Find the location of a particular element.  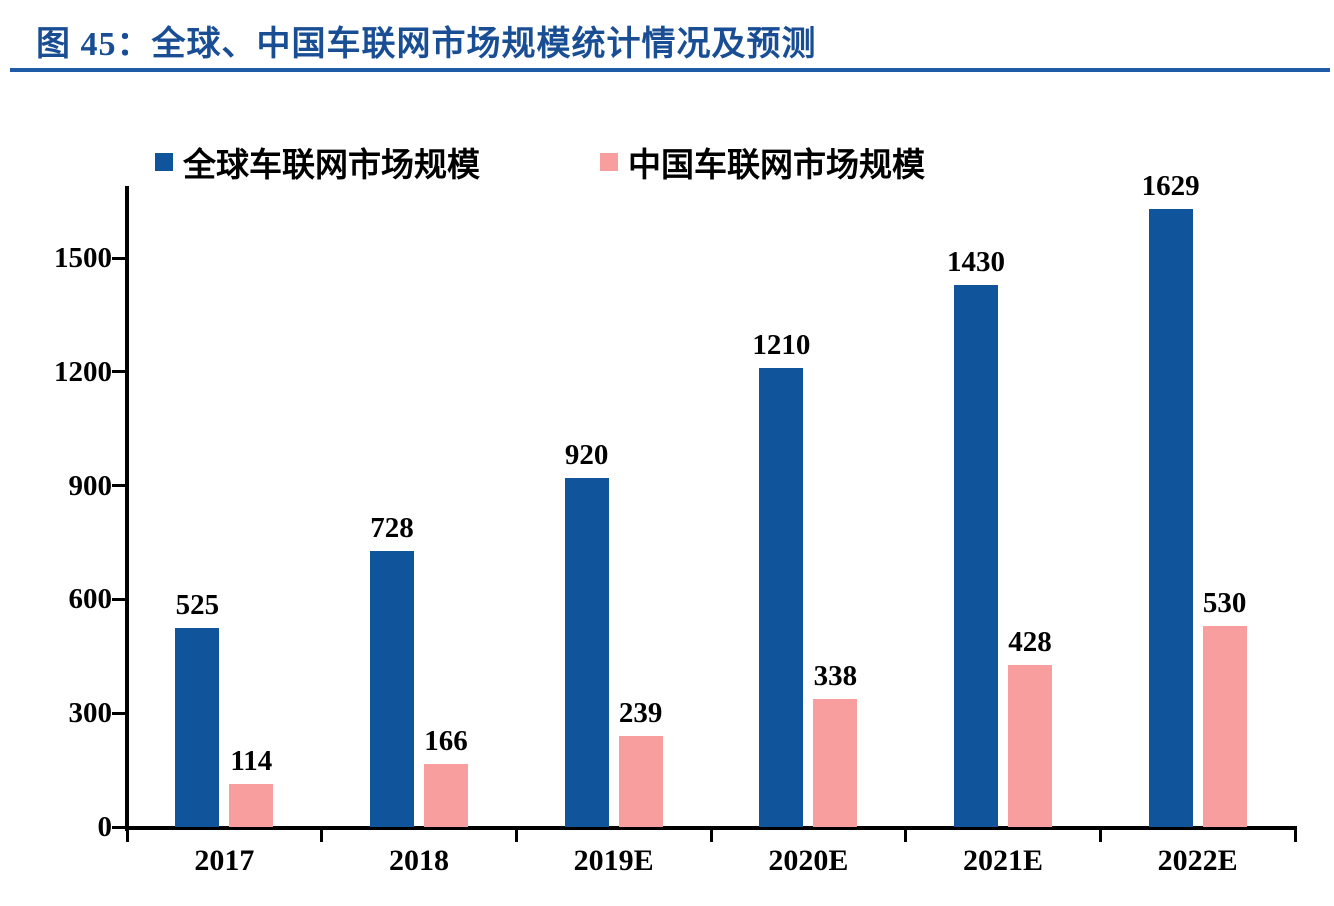

legend-swatch-global-icon is located at coordinates (164, 162).